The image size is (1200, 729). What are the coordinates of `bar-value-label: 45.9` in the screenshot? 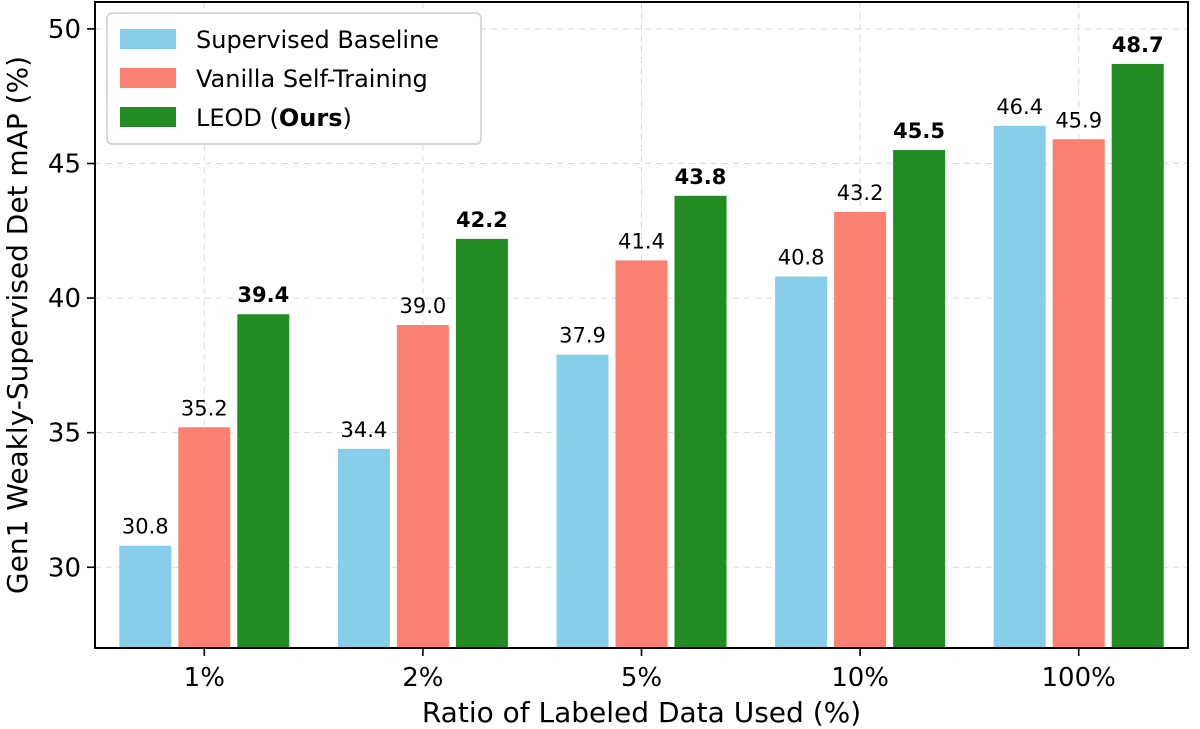 It's located at (1078, 120).